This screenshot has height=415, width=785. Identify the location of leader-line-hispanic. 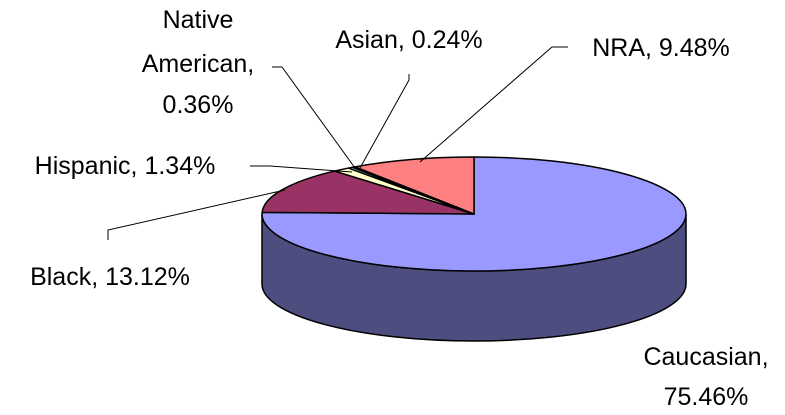
(301, 169).